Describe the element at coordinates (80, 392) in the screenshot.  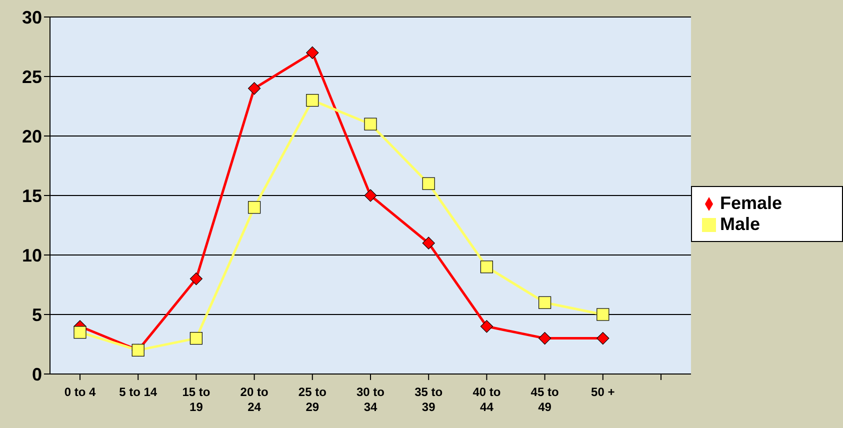
I see `x-tick-label: 0 to 4` at that location.